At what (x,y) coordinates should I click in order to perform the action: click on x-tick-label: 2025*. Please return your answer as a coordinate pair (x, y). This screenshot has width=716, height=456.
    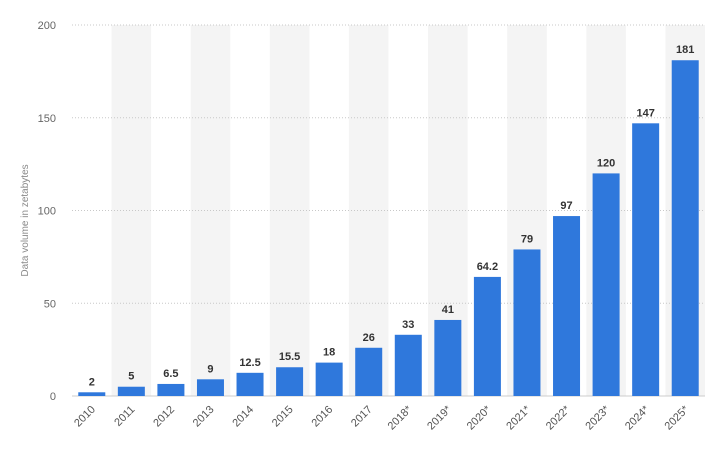
    Looking at the image, I should click on (677, 417).